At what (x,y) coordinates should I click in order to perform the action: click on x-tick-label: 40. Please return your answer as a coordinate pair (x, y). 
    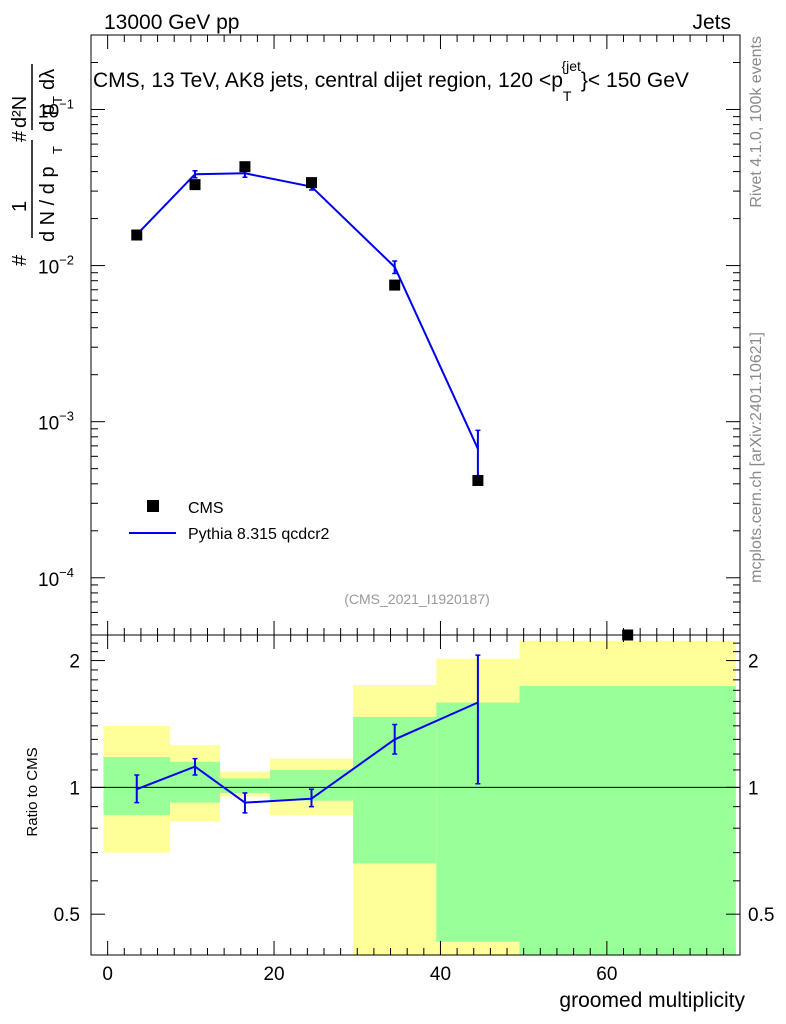
    Looking at the image, I should click on (440, 974).